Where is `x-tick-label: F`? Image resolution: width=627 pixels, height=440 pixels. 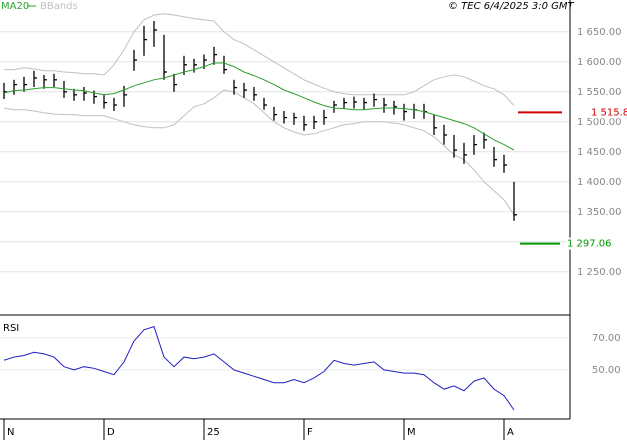 x-tick-label: F is located at coordinates (310, 432).